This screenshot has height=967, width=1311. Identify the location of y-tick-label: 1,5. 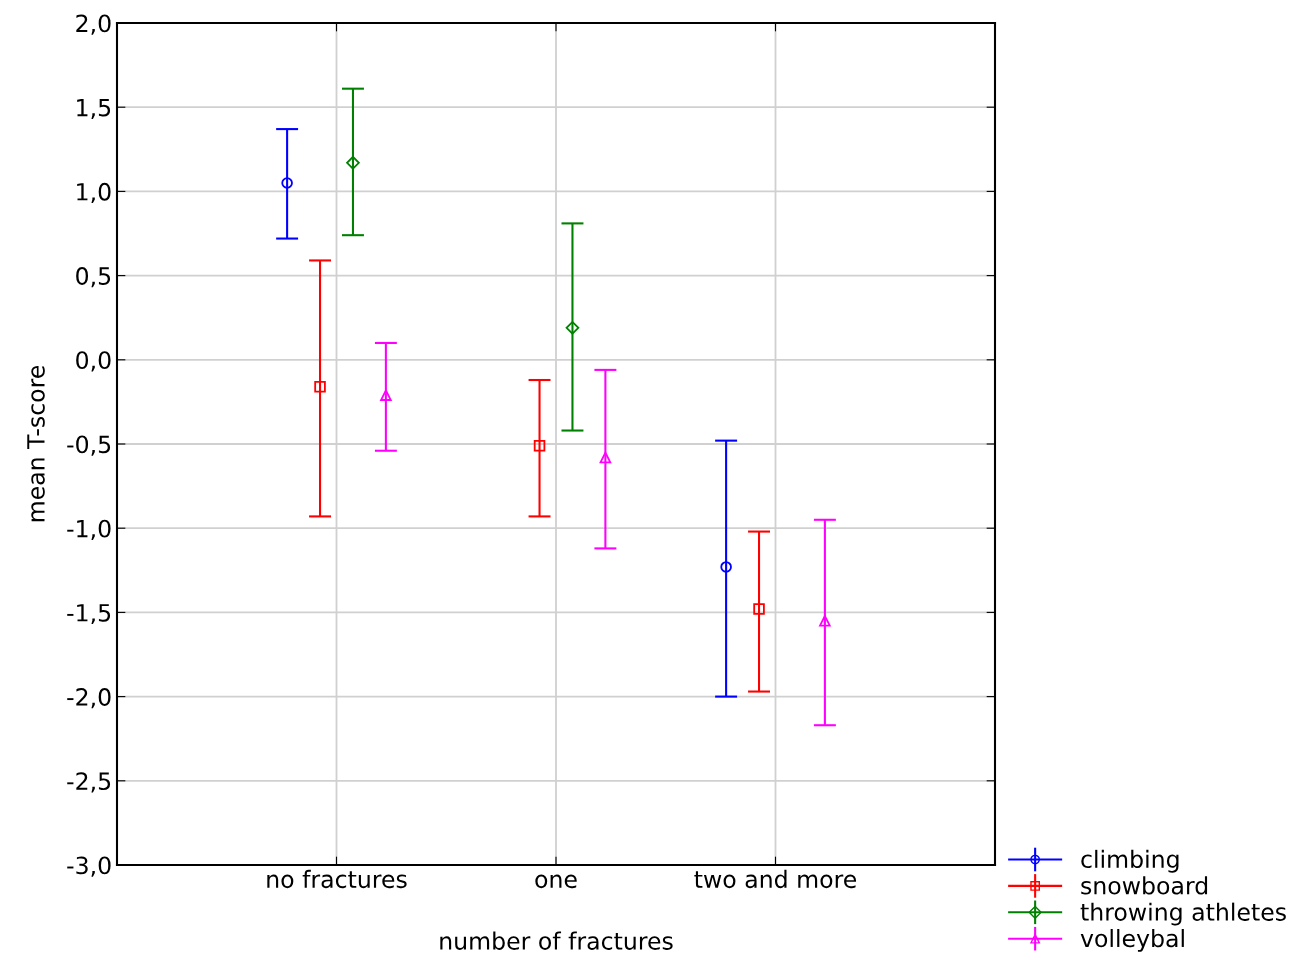
(94, 108).